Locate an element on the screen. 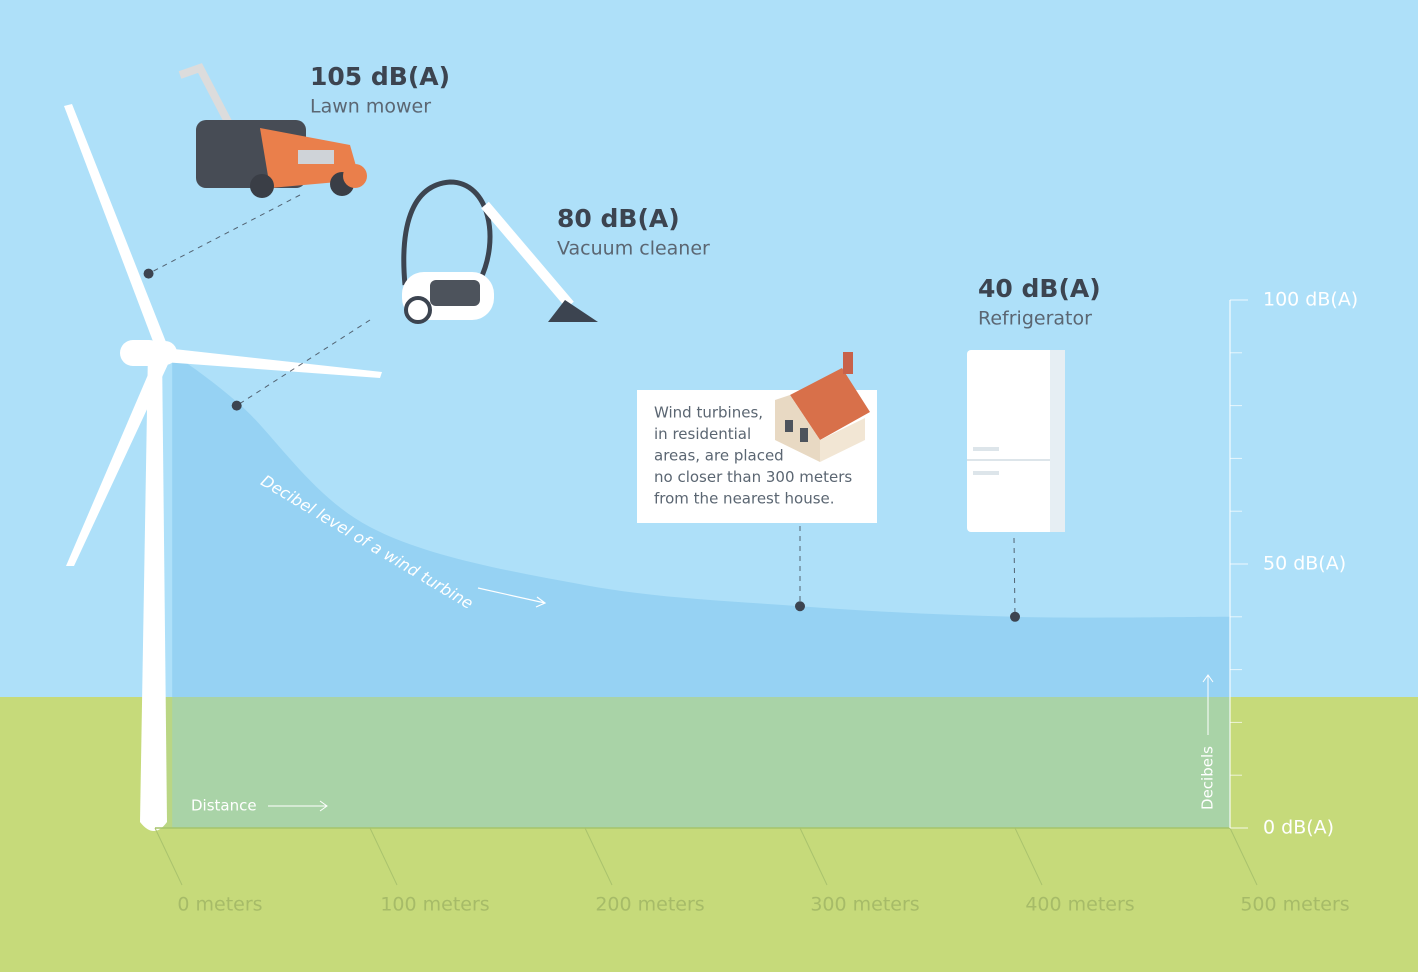 Image resolution: width=1418 pixels, height=972 pixels. x-tick-label: 300 meters is located at coordinates (864, 905).